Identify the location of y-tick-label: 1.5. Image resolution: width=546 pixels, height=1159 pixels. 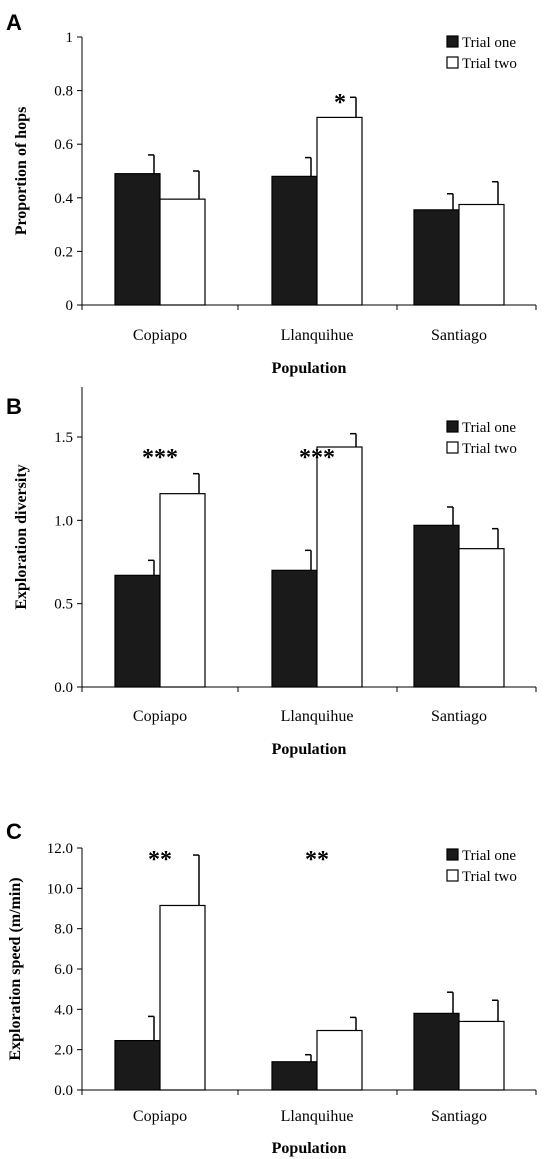
(63, 438).